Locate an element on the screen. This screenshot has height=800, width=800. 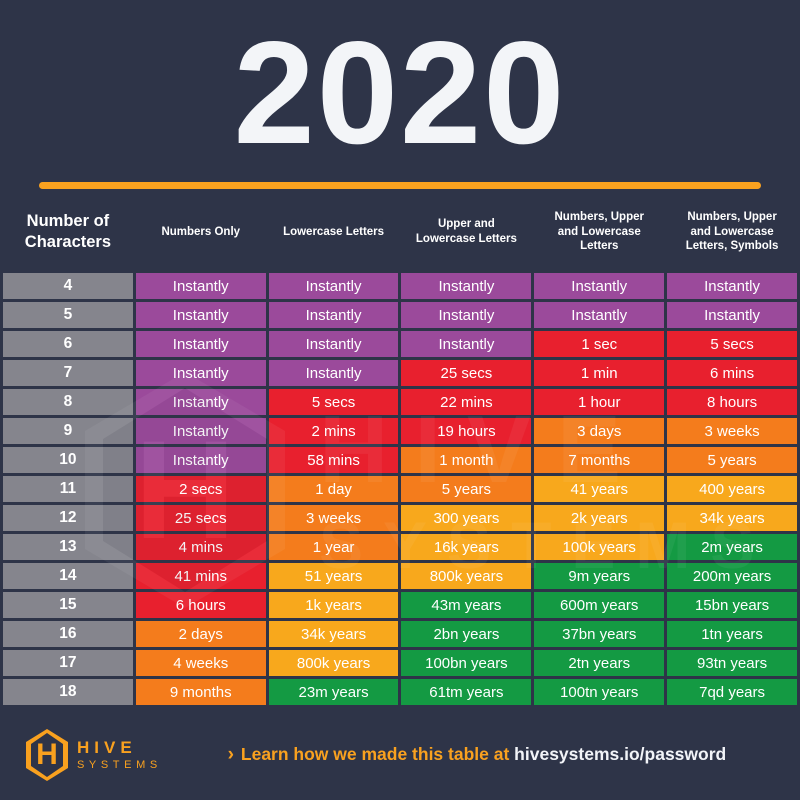
time-cell: 9m years is located at coordinates (599, 576).